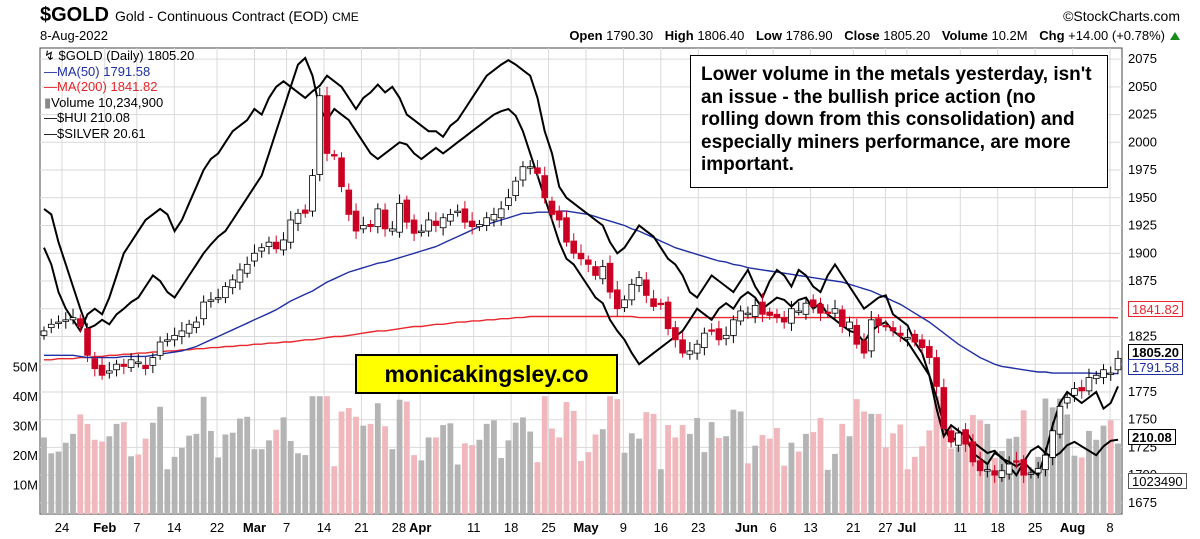 Image resolution: width=1200 pixels, height=539 pixels. What do you see at coordinates (361, 527) in the screenshot?
I see `x-tick-label: 21` at bounding box center [361, 527].